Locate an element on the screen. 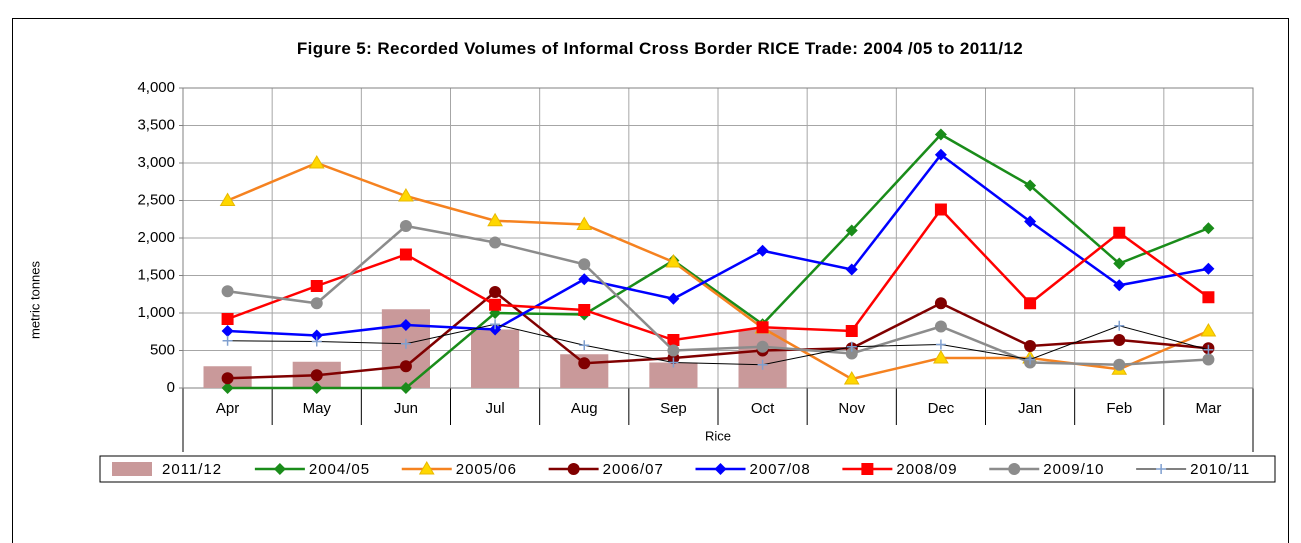 The height and width of the screenshot is (543, 1301). x-tick-label: Jun is located at coordinates (406, 408).